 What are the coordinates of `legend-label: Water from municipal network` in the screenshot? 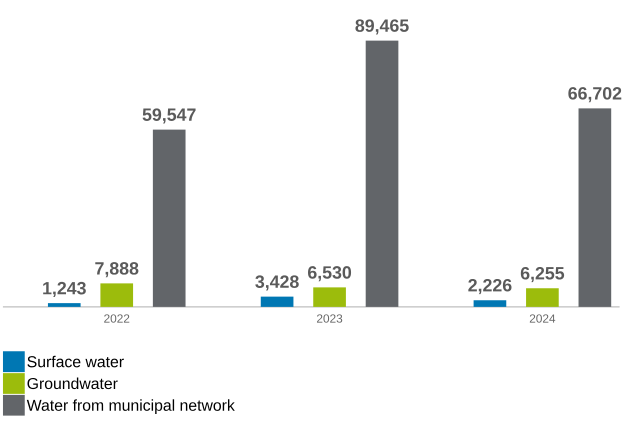 It's located at (130, 407).